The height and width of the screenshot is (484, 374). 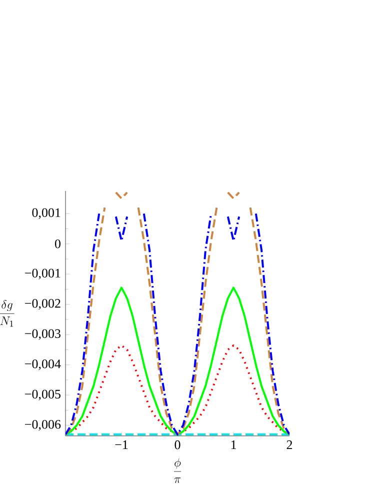 What do you see at coordinates (42, 304) in the screenshot?
I see `y-tick-label: −0,002` at bounding box center [42, 304].